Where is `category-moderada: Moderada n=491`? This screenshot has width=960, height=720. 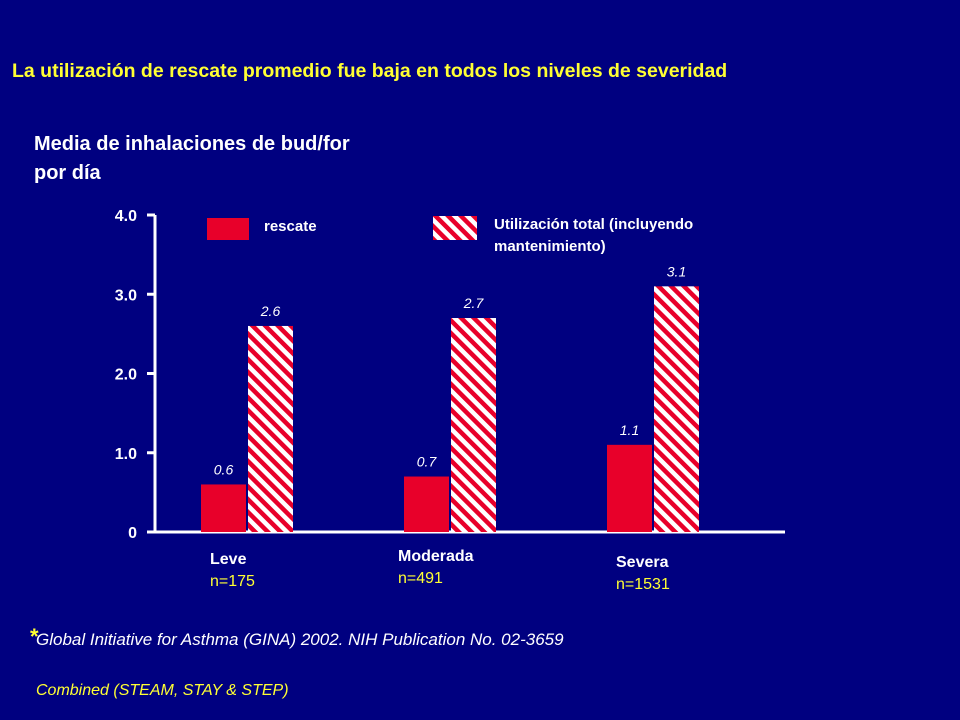 category-moderada: Moderada n=491 is located at coordinates (436, 568).